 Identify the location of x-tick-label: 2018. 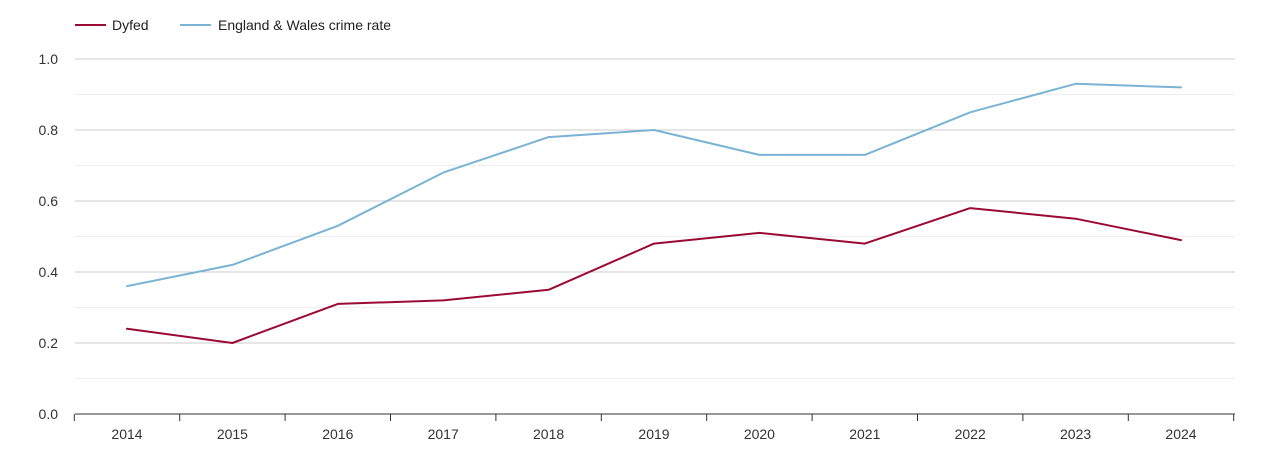
(548, 434).